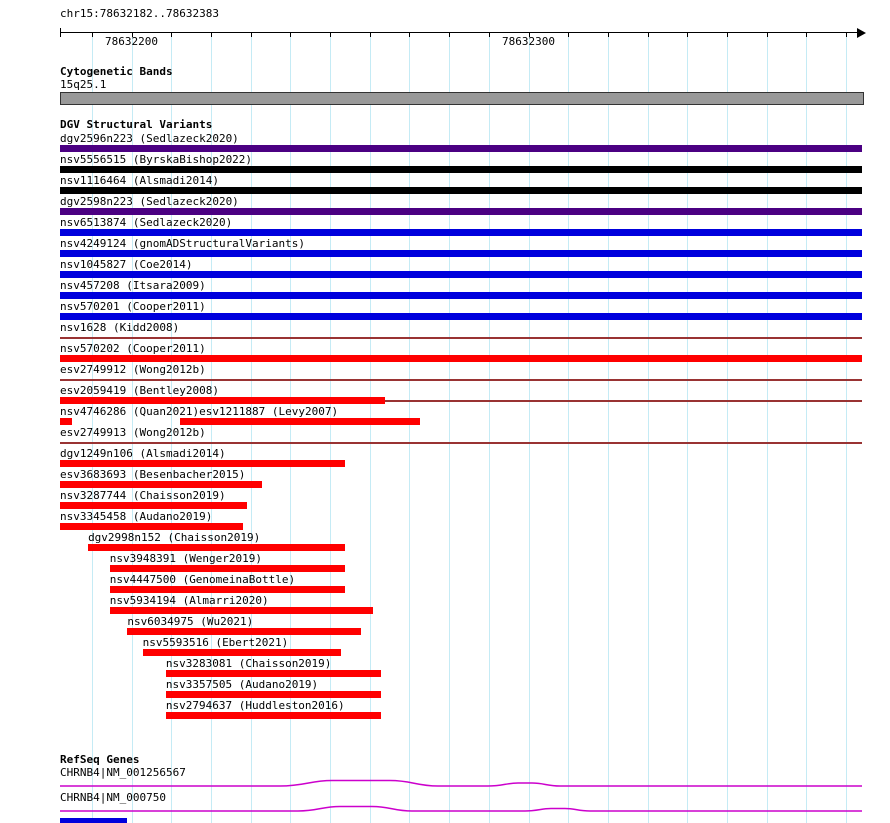  What do you see at coordinates (461, 369) in the screenshot?
I see `variant-label-line: esv2749912 (Wong2012b)` at bounding box center [461, 369].